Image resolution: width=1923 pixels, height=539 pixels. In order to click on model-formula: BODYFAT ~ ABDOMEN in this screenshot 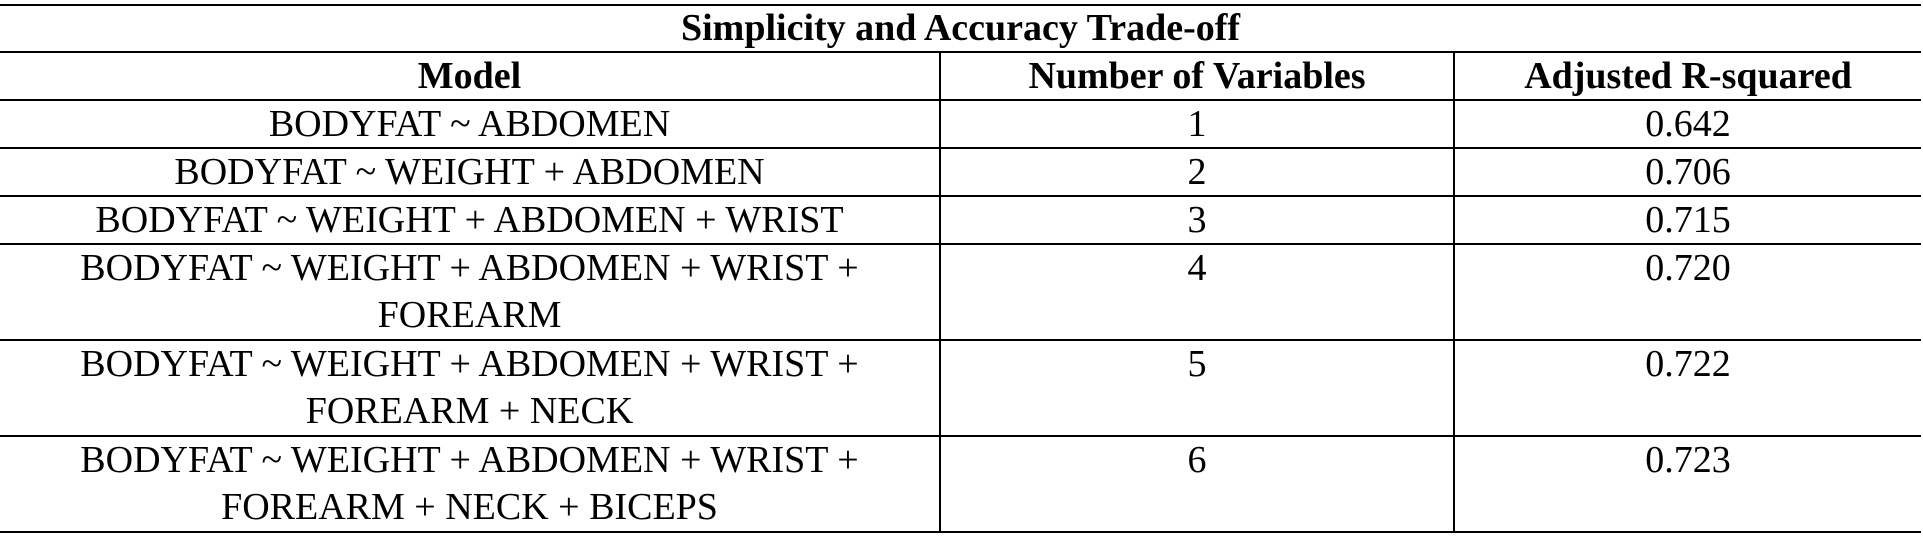, I will do `click(469, 124)`.